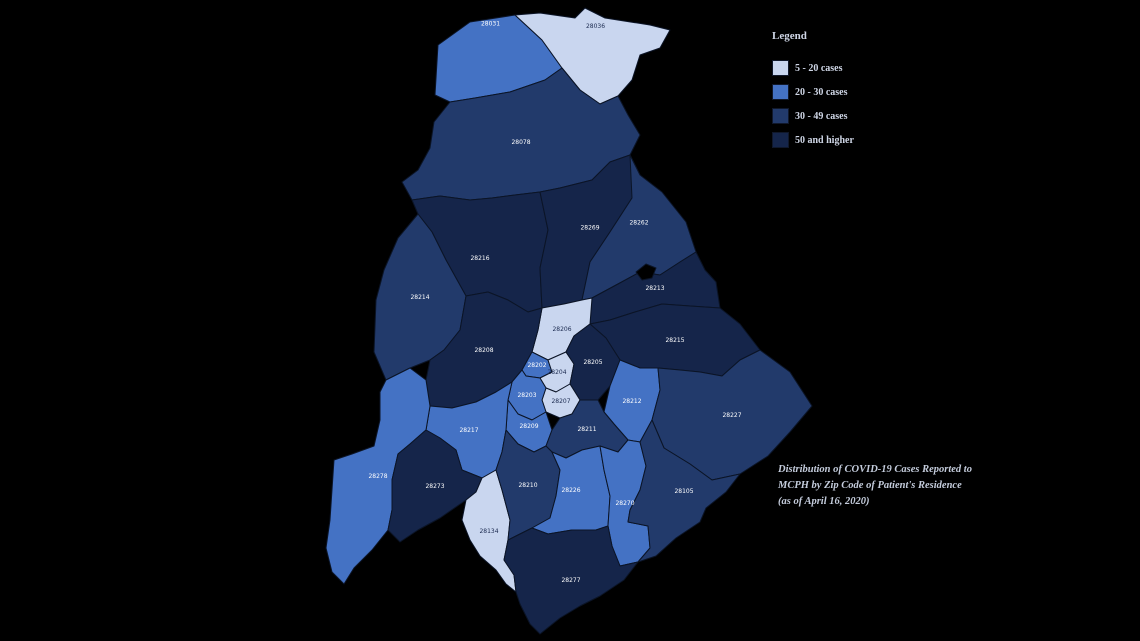 This screenshot has height=641, width=1140. Describe the element at coordinates (646, 272) in the screenshot. I see `map-hole` at that location.